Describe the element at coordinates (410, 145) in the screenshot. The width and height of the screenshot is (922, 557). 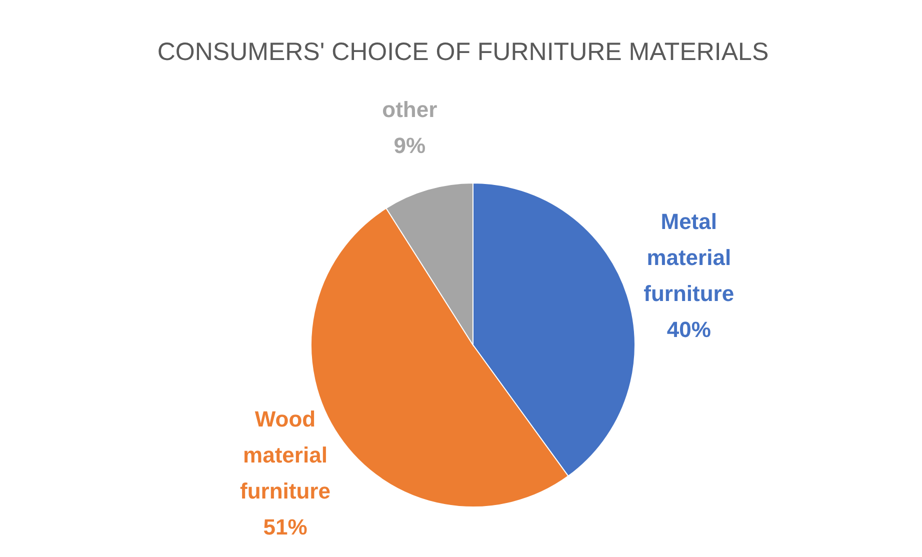
I see `data-label: 9%` at that location.